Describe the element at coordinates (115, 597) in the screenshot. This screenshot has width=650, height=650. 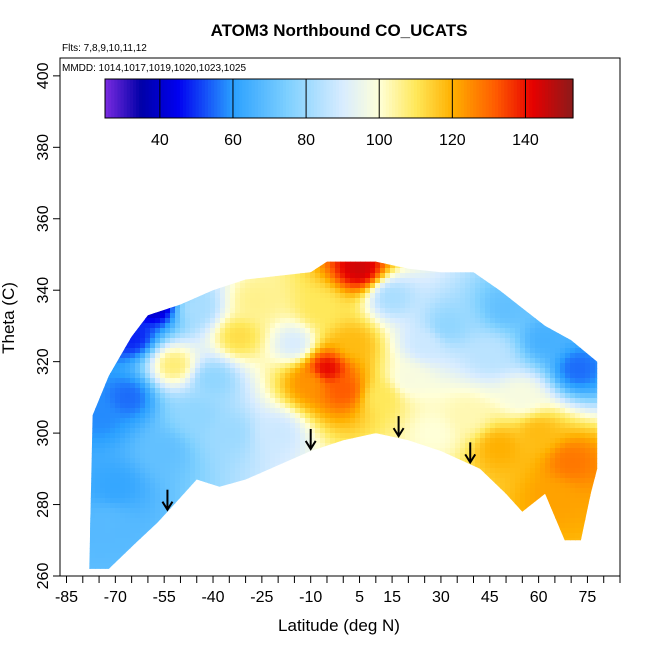
I see `x-tick-label: -70` at that location.